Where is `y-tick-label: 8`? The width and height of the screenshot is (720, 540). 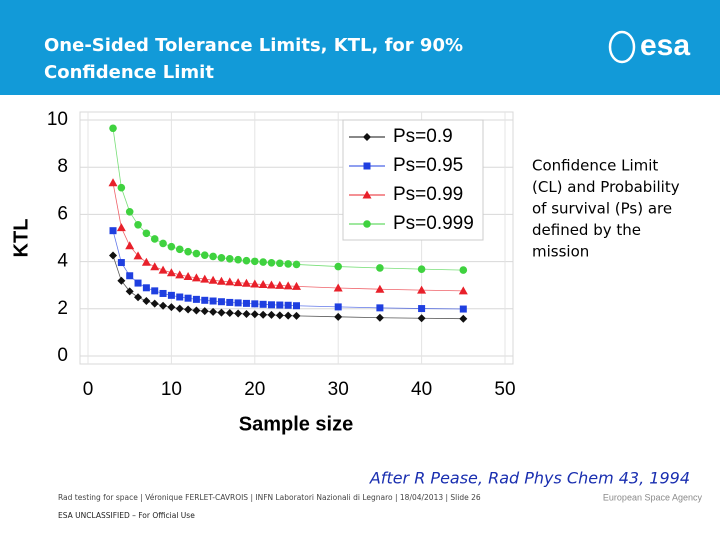 y-tick-label: 8 is located at coordinates (62, 166).